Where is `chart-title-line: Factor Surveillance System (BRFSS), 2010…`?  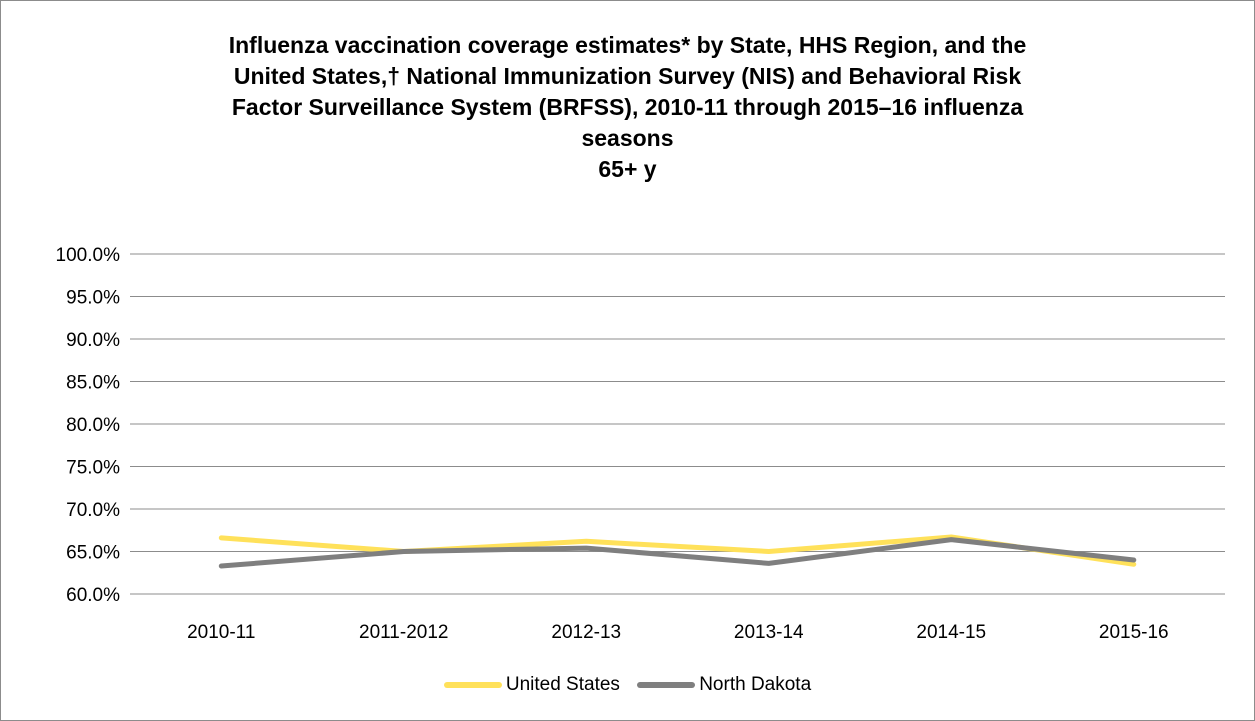 chart-title-line: Factor Surveillance System (BRFSS), 2010… is located at coordinates (627, 107).